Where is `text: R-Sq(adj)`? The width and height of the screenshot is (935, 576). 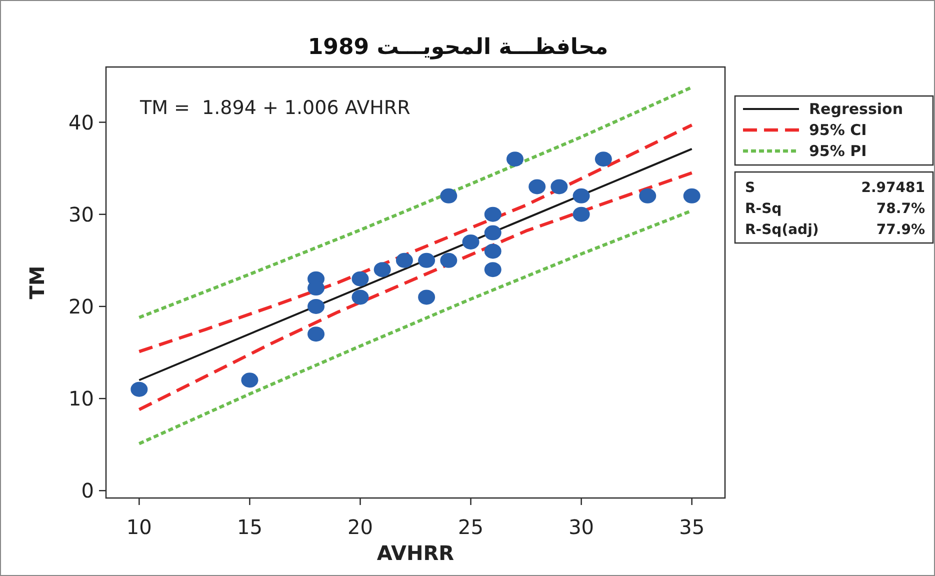 text: R-Sq(adj) is located at coordinates (782, 230).